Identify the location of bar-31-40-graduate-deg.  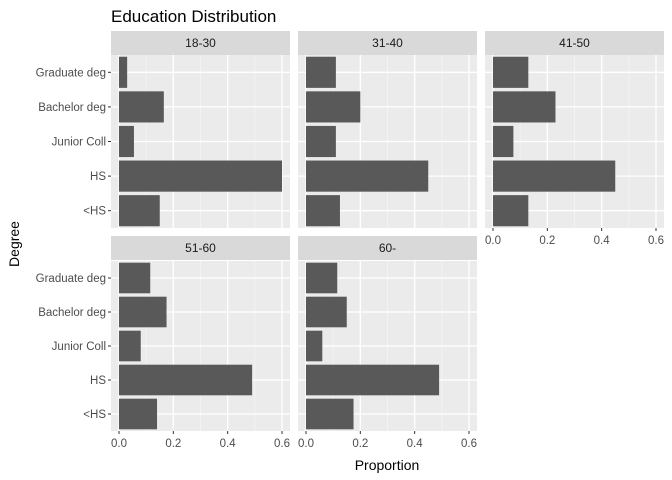
(321, 72).